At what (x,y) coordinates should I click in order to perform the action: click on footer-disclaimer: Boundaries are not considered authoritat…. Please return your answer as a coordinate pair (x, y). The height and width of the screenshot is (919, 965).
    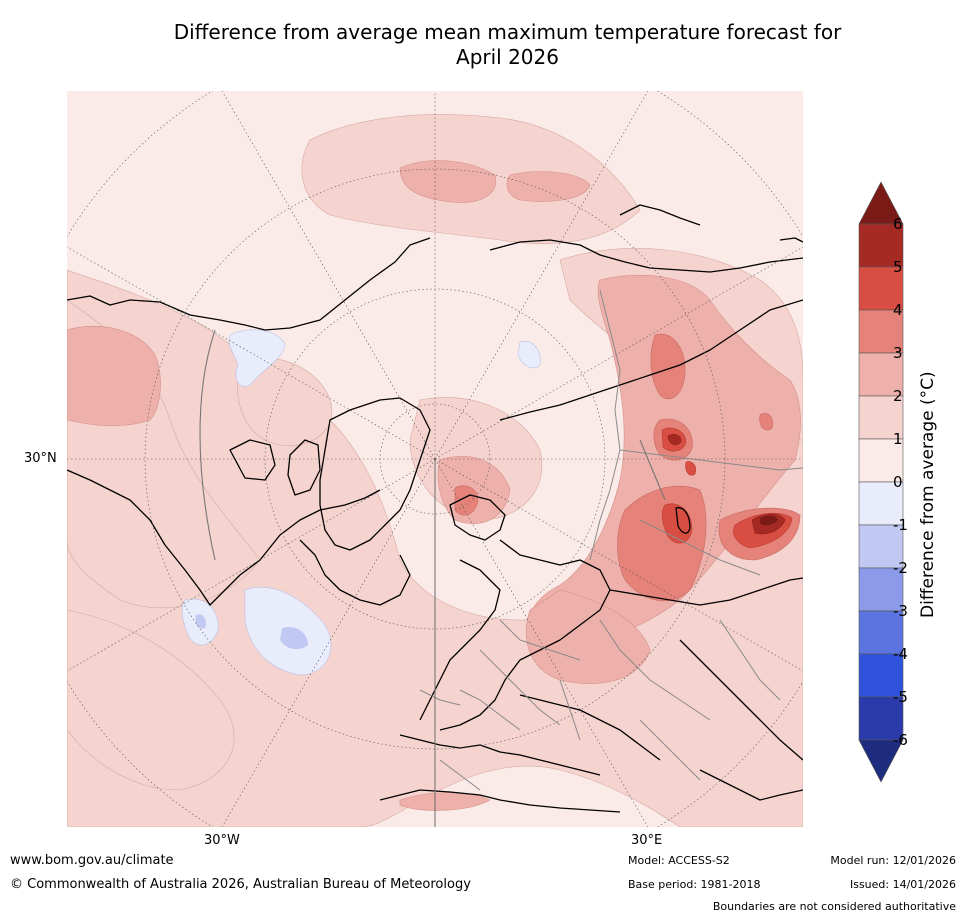
    Looking at the image, I should click on (834, 906).